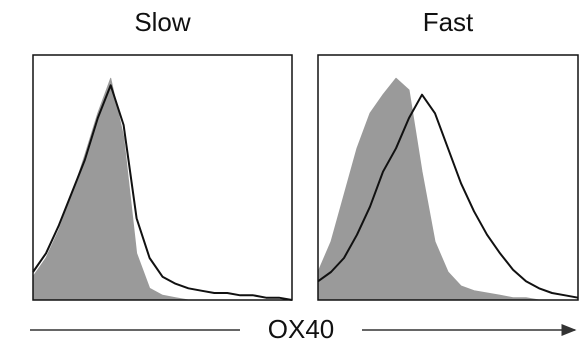 The image size is (582, 348). What do you see at coordinates (301, 329) in the screenshot?
I see `x-axis-label: OX40` at bounding box center [301, 329].